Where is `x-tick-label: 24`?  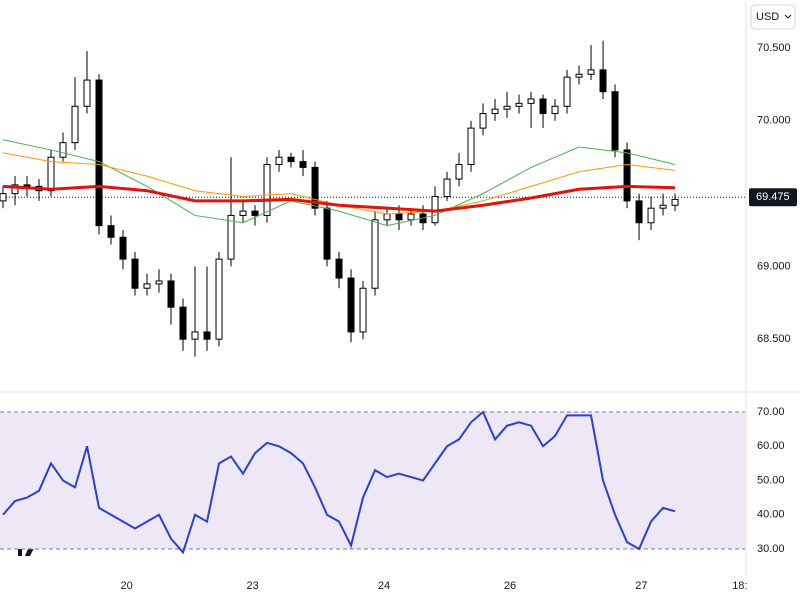
x-tick-label: 24 is located at coordinates (384, 586).